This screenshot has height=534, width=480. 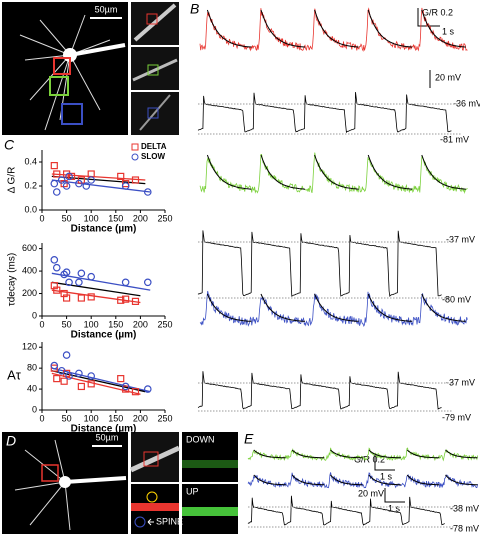 I want to click on x-tick-label: 150, so click(x=115, y=418).